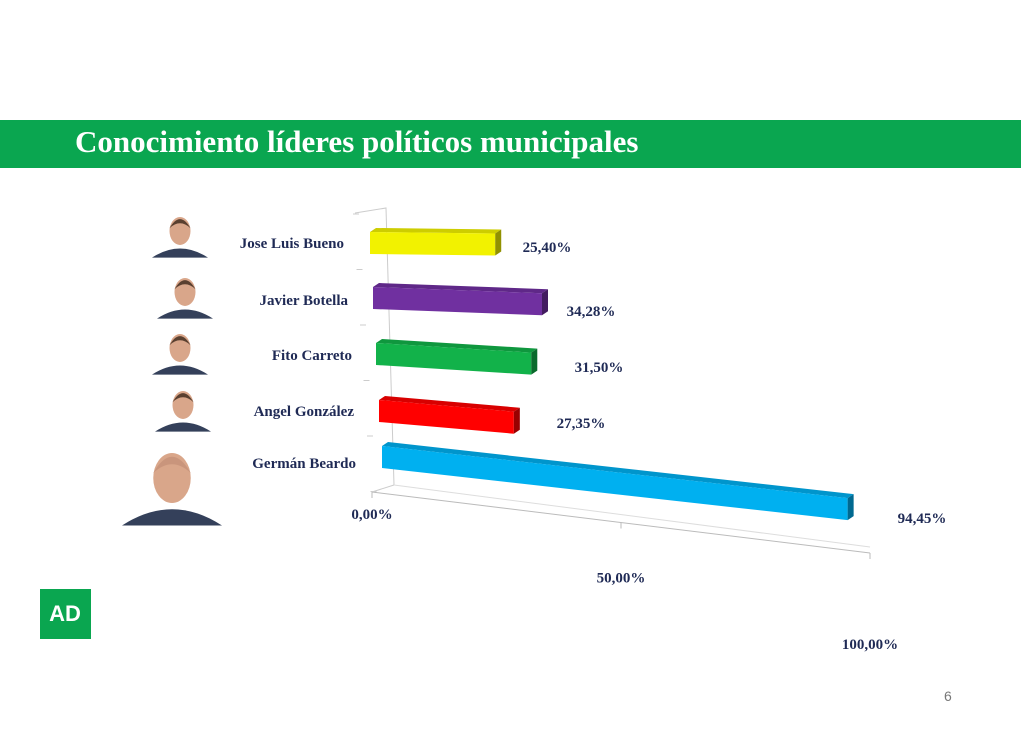  I want to click on title-banner, so click(510, 144).